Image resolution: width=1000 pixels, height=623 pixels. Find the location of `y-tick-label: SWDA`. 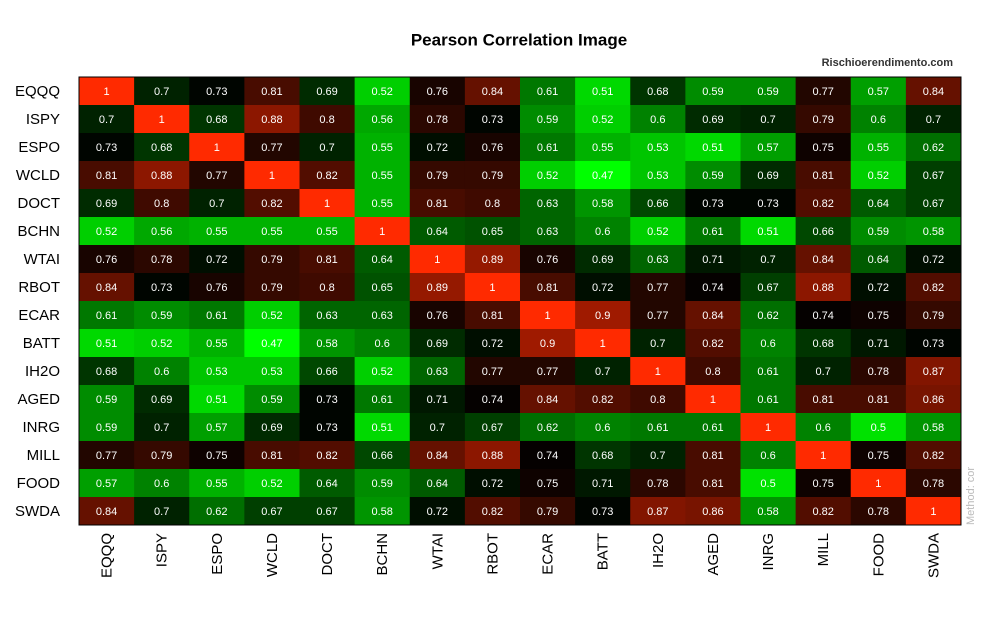

y-tick-label: SWDA is located at coordinates (37, 511).